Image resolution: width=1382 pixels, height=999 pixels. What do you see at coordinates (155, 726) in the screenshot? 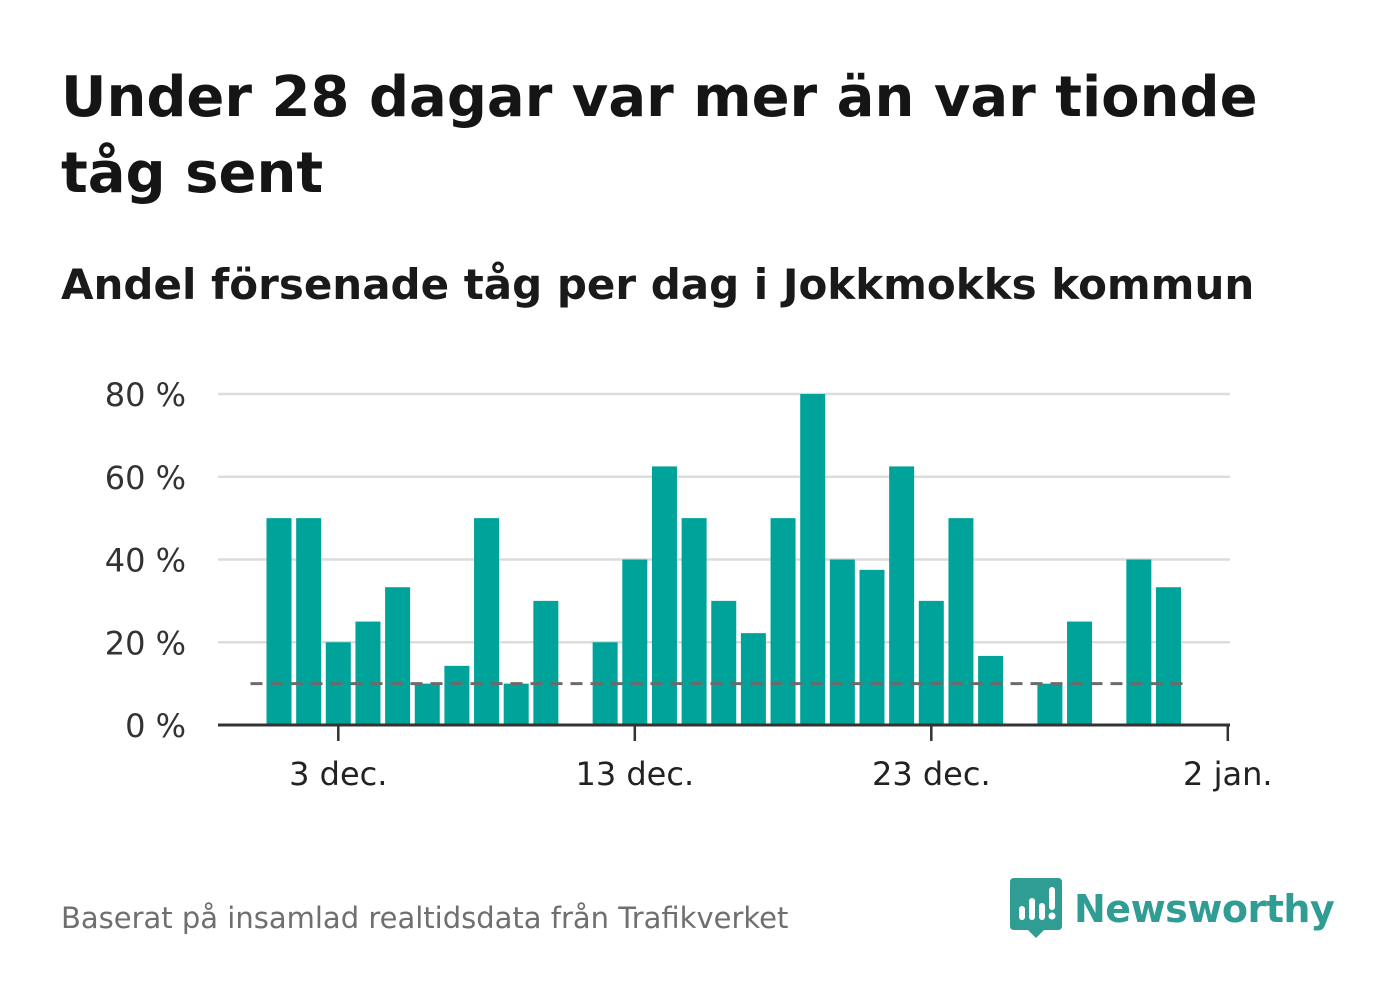
I see `y-tick-label: 0 %` at bounding box center [155, 726].